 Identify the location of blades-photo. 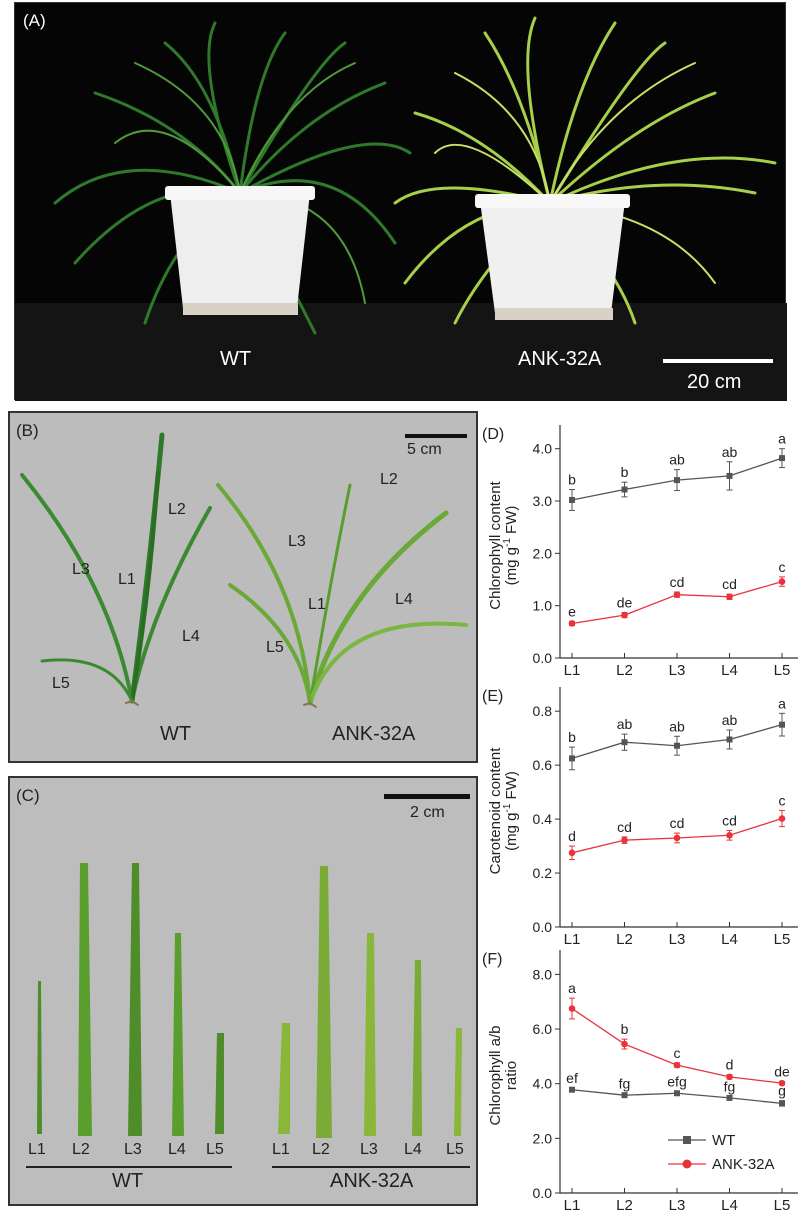
(248, 1015).